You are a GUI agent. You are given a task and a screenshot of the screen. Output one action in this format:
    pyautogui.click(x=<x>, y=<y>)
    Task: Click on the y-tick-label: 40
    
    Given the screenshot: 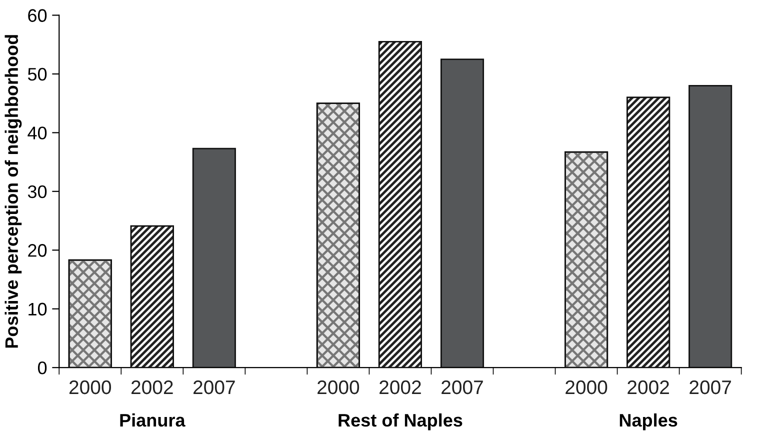 What is the action you would take?
    pyautogui.click(x=37, y=133)
    